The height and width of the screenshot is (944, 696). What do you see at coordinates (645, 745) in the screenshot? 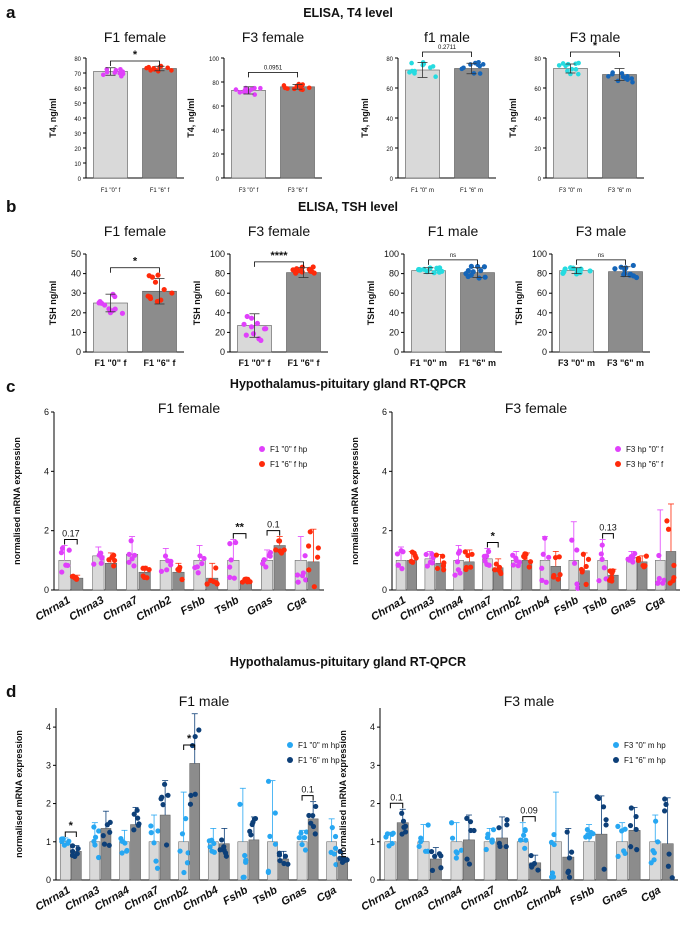
I see `legend-label: F3 "0" m hp` at bounding box center [645, 745].